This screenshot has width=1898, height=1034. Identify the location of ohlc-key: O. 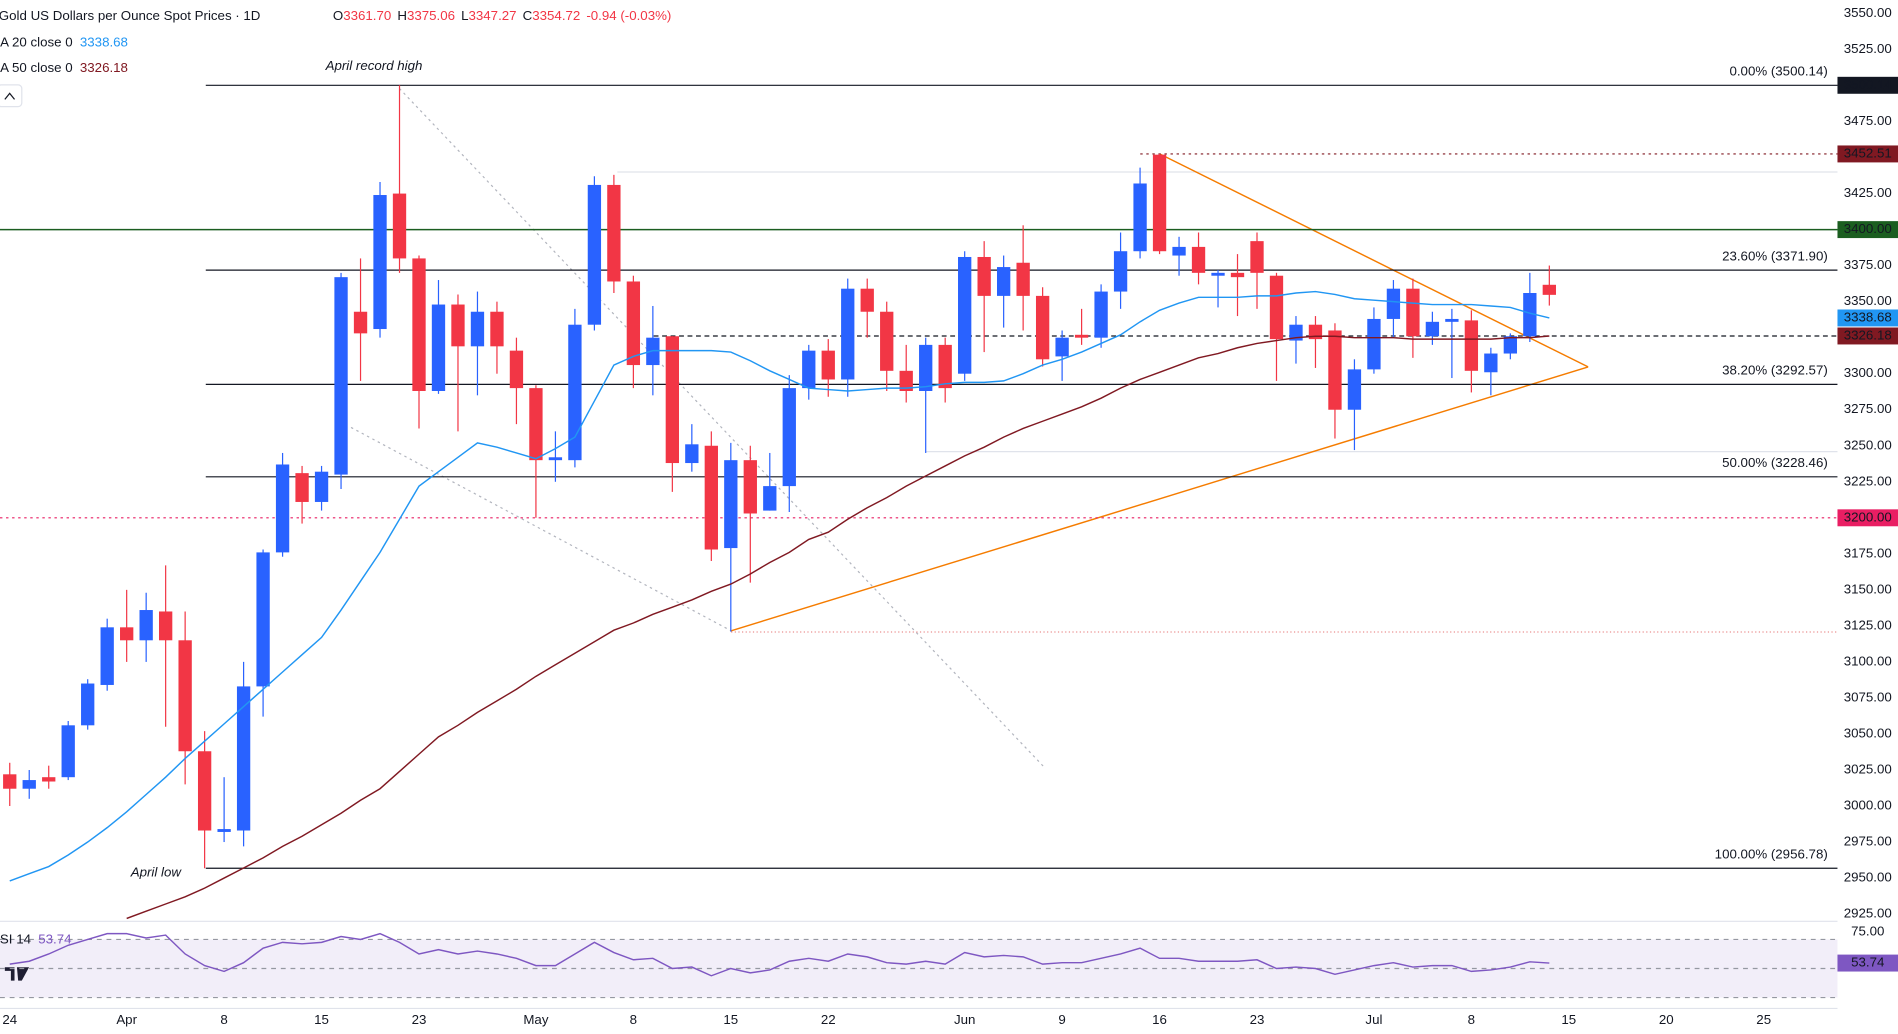
(338, 14).